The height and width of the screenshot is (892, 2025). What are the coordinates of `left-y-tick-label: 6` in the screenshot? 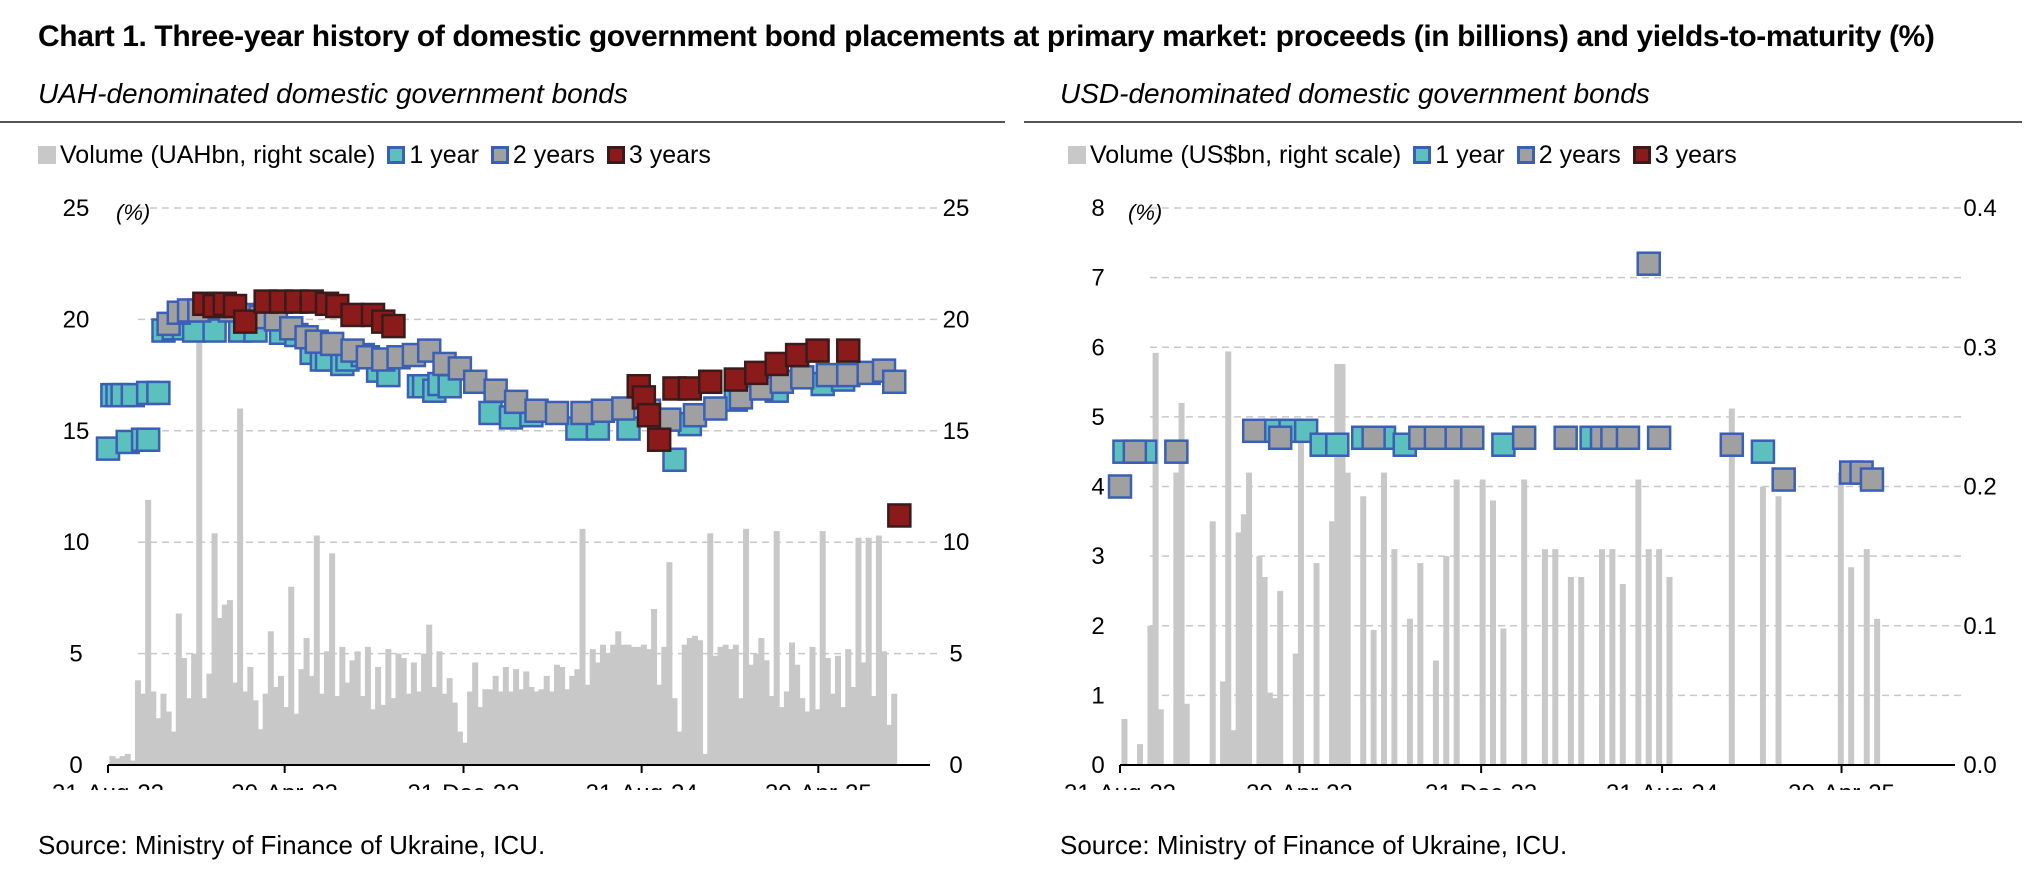 It's located at (1097, 347).